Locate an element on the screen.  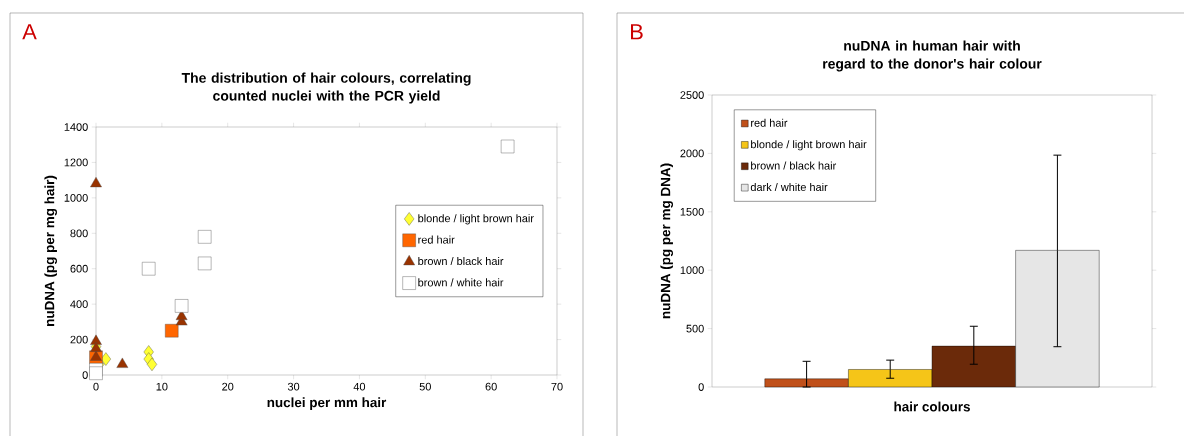
x-tick-label: 10 is located at coordinates (162, 386).